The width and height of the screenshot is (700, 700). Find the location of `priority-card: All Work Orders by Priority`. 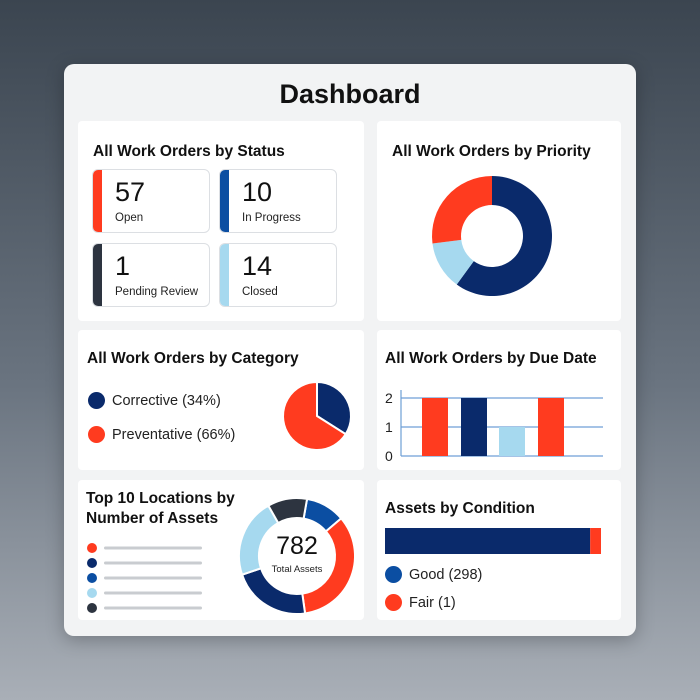

priority-card: All Work Orders by Priority is located at coordinates (499, 221).